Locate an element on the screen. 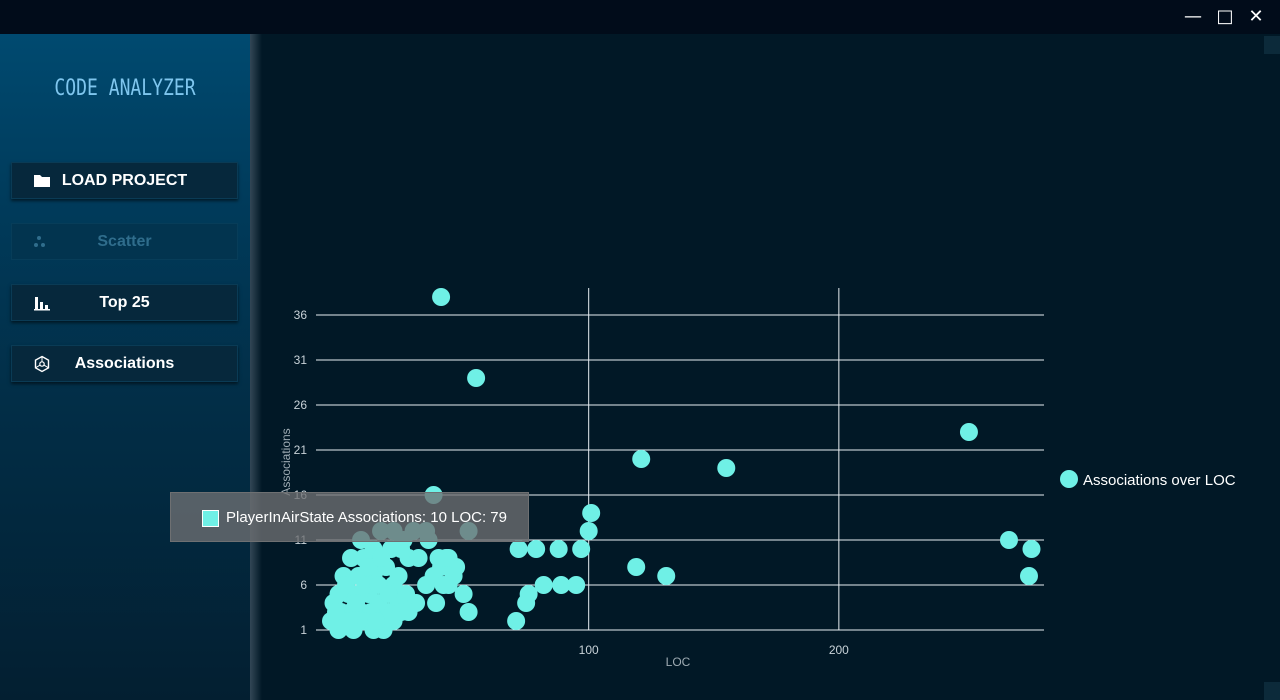 The width and height of the screenshot is (1280, 700). scatter-button: Scatter is located at coordinates (124, 241).